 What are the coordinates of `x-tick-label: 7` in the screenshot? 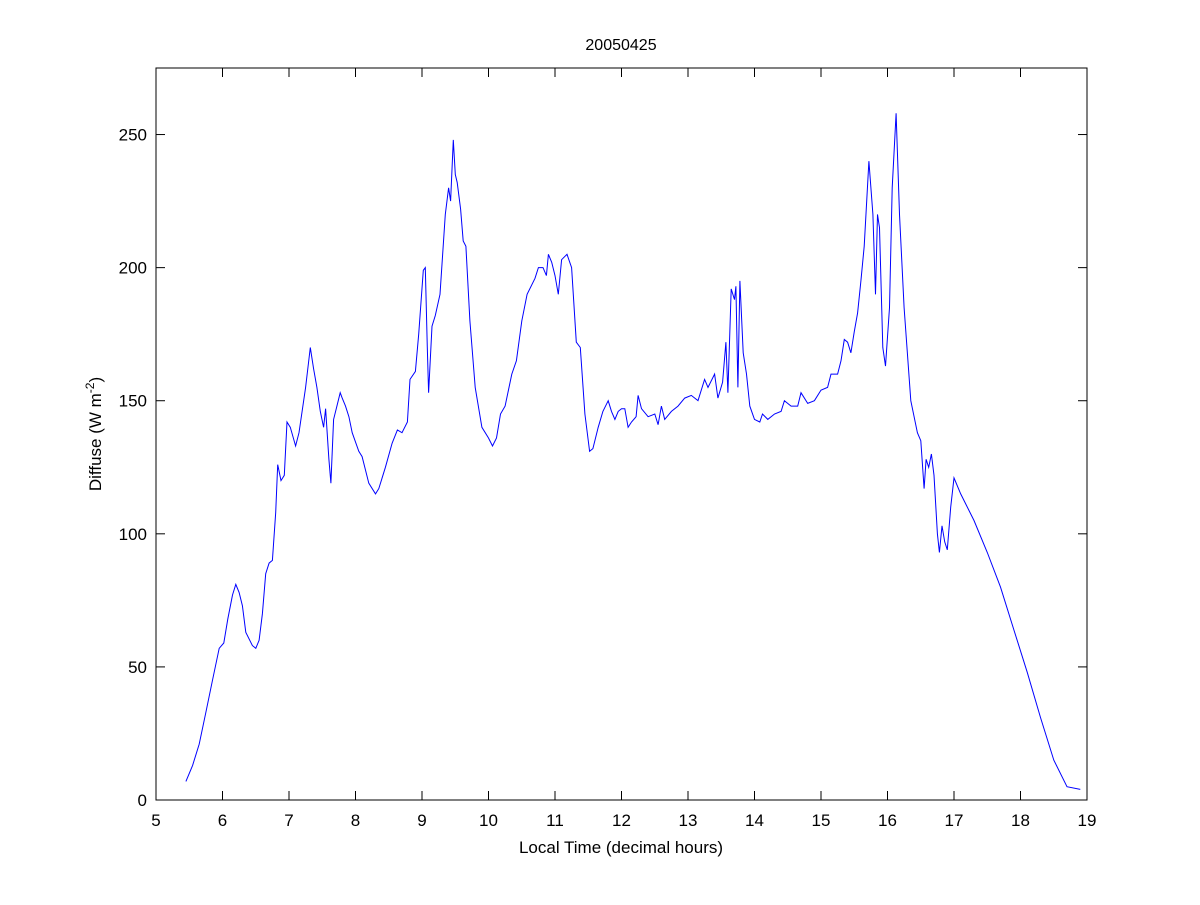 It's located at (288, 820).